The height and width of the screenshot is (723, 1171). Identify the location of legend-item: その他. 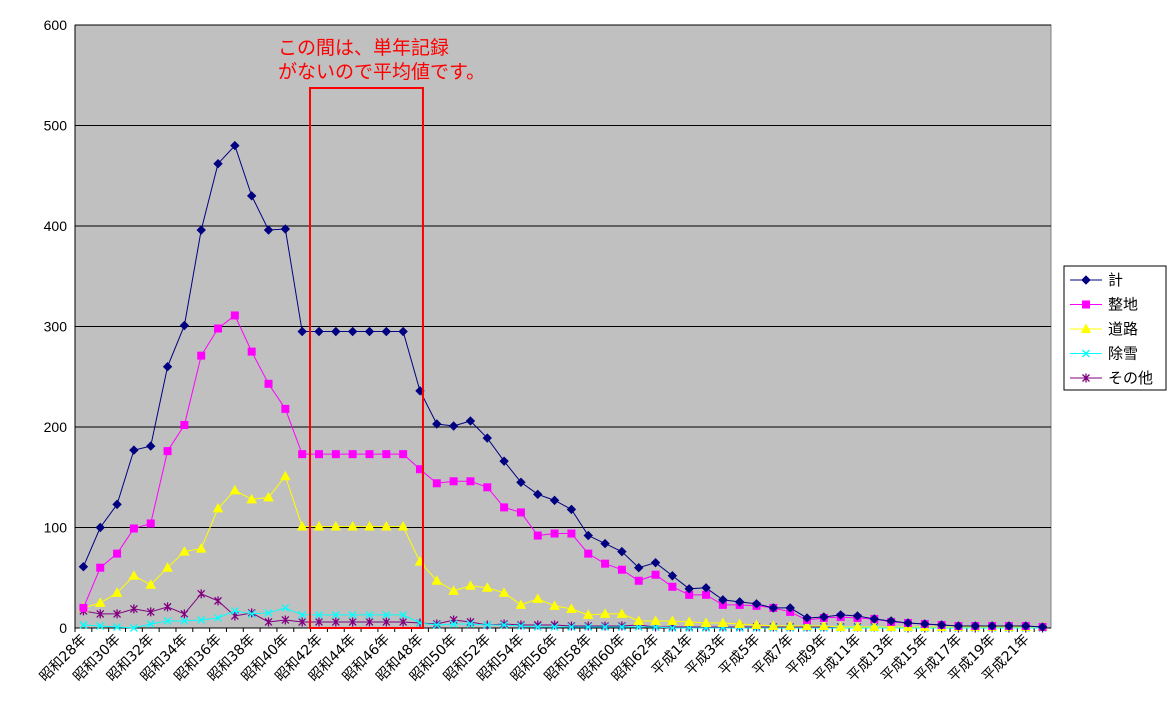
(1111, 378).